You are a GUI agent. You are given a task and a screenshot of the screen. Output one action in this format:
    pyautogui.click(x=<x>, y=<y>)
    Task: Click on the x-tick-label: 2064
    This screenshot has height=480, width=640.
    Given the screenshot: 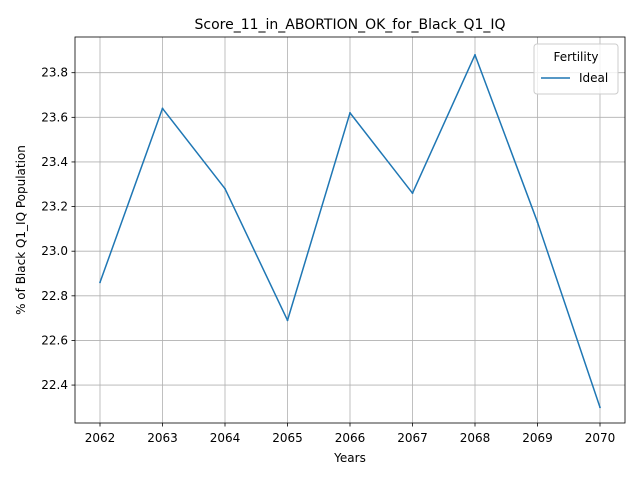 What is the action you would take?
    pyautogui.click(x=225, y=438)
    